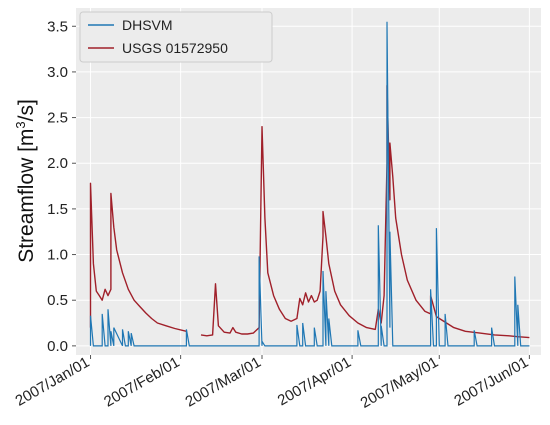  What do you see at coordinates (57, 72) in the screenshot?
I see `y-tick-label: 3.0` at bounding box center [57, 72].